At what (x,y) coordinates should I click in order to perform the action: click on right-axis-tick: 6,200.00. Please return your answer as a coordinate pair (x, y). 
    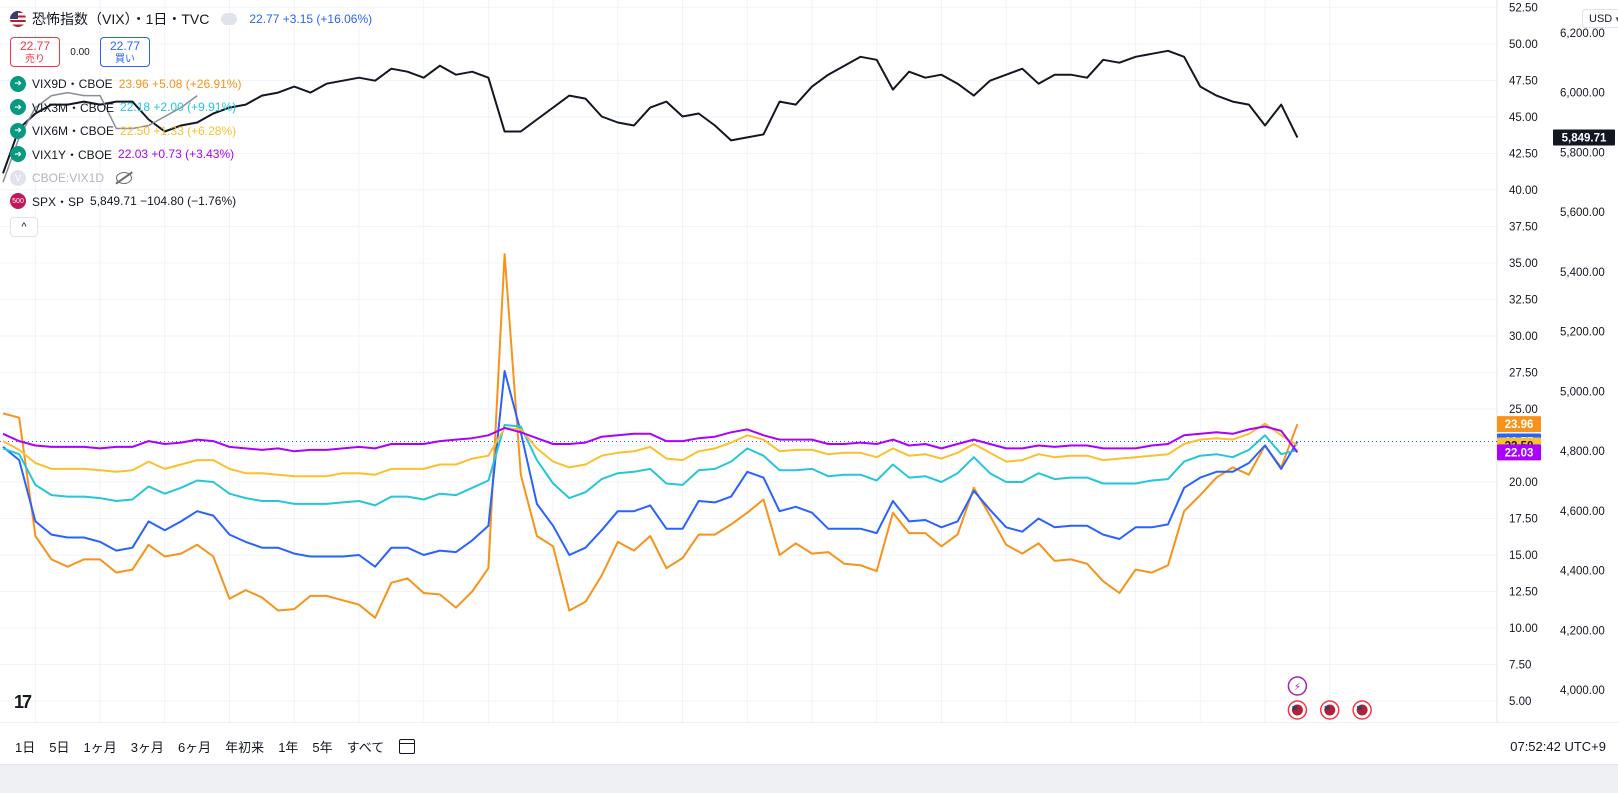
    Looking at the image, I should click on (1582, 34).